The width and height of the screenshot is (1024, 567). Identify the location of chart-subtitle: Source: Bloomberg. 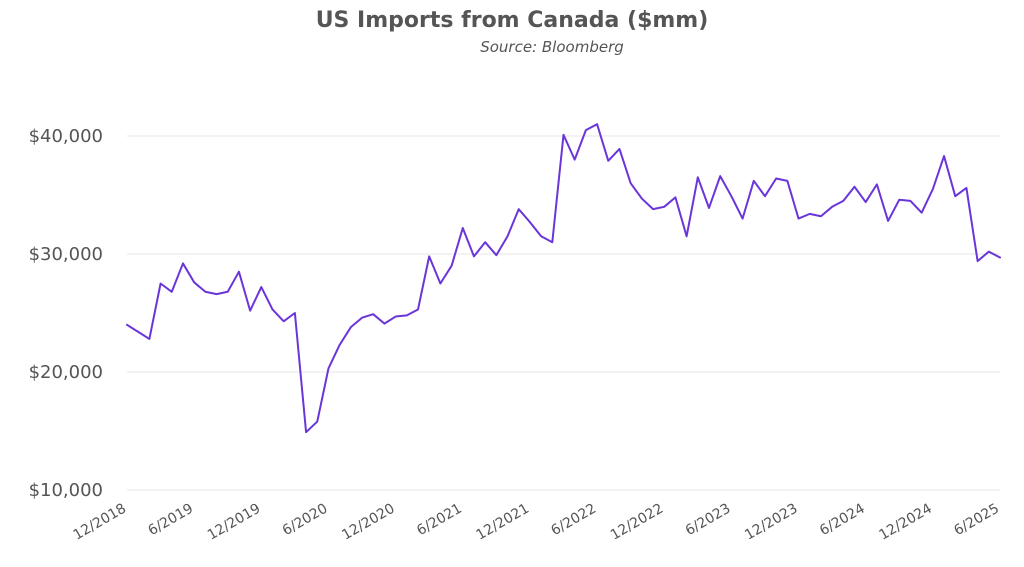
(552, 47).